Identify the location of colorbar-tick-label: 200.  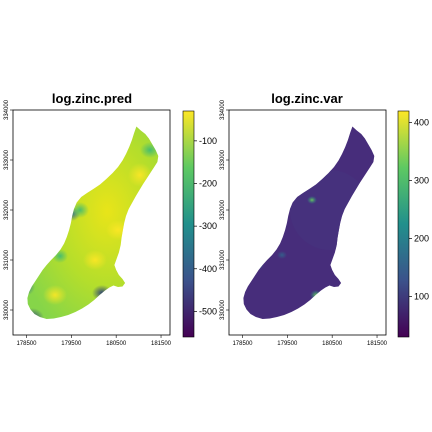
(421, 238).